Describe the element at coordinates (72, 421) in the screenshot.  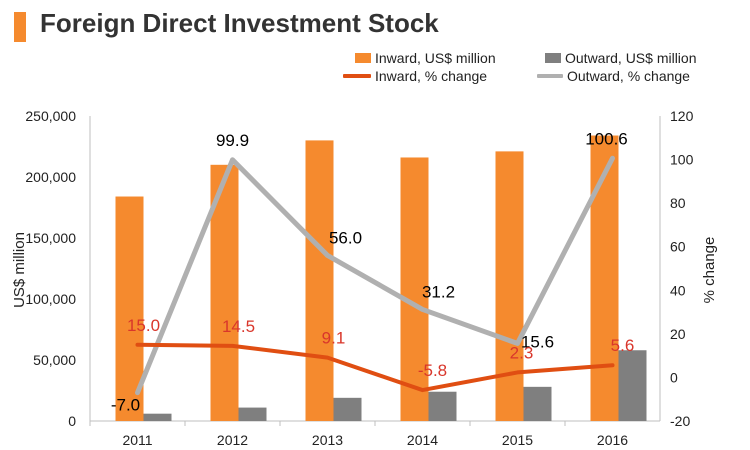
I see `y-tick-label: 0` at that location.